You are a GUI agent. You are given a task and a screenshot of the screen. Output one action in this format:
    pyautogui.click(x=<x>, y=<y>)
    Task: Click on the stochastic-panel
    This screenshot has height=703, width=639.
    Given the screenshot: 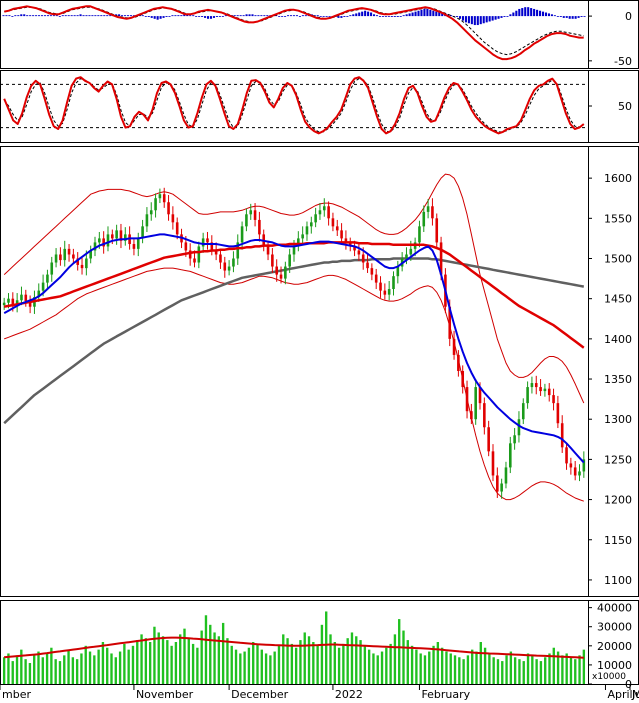 What is the action you would take?
    pyautogui.click(x=319, y=106)
    